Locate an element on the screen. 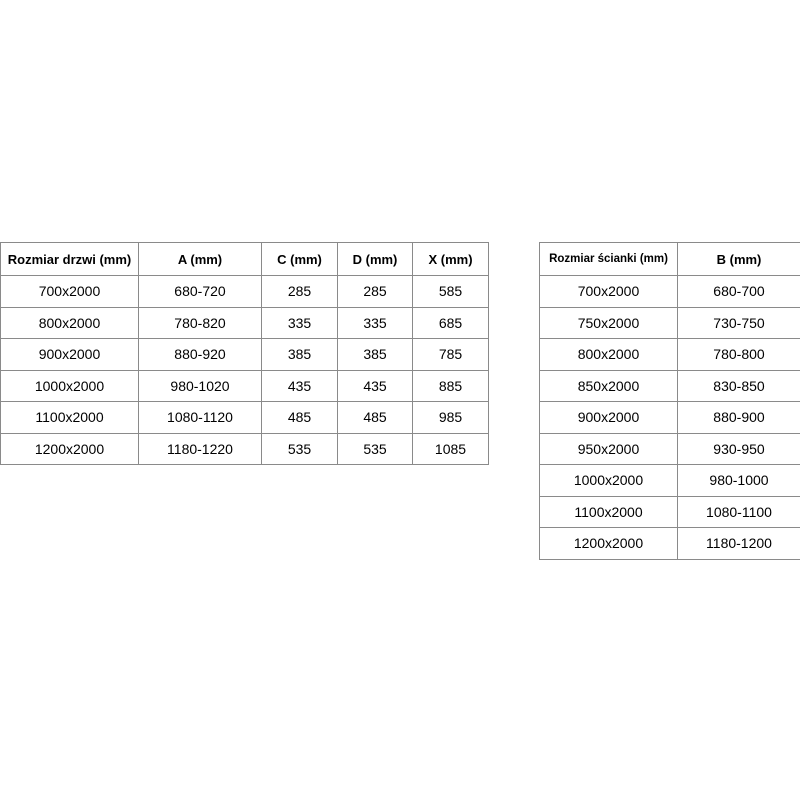 Image resolution: width=800 pixels, height=800 pixels. table-row: 1100x2000 1080-1100 is located at coordinates (669, 511).